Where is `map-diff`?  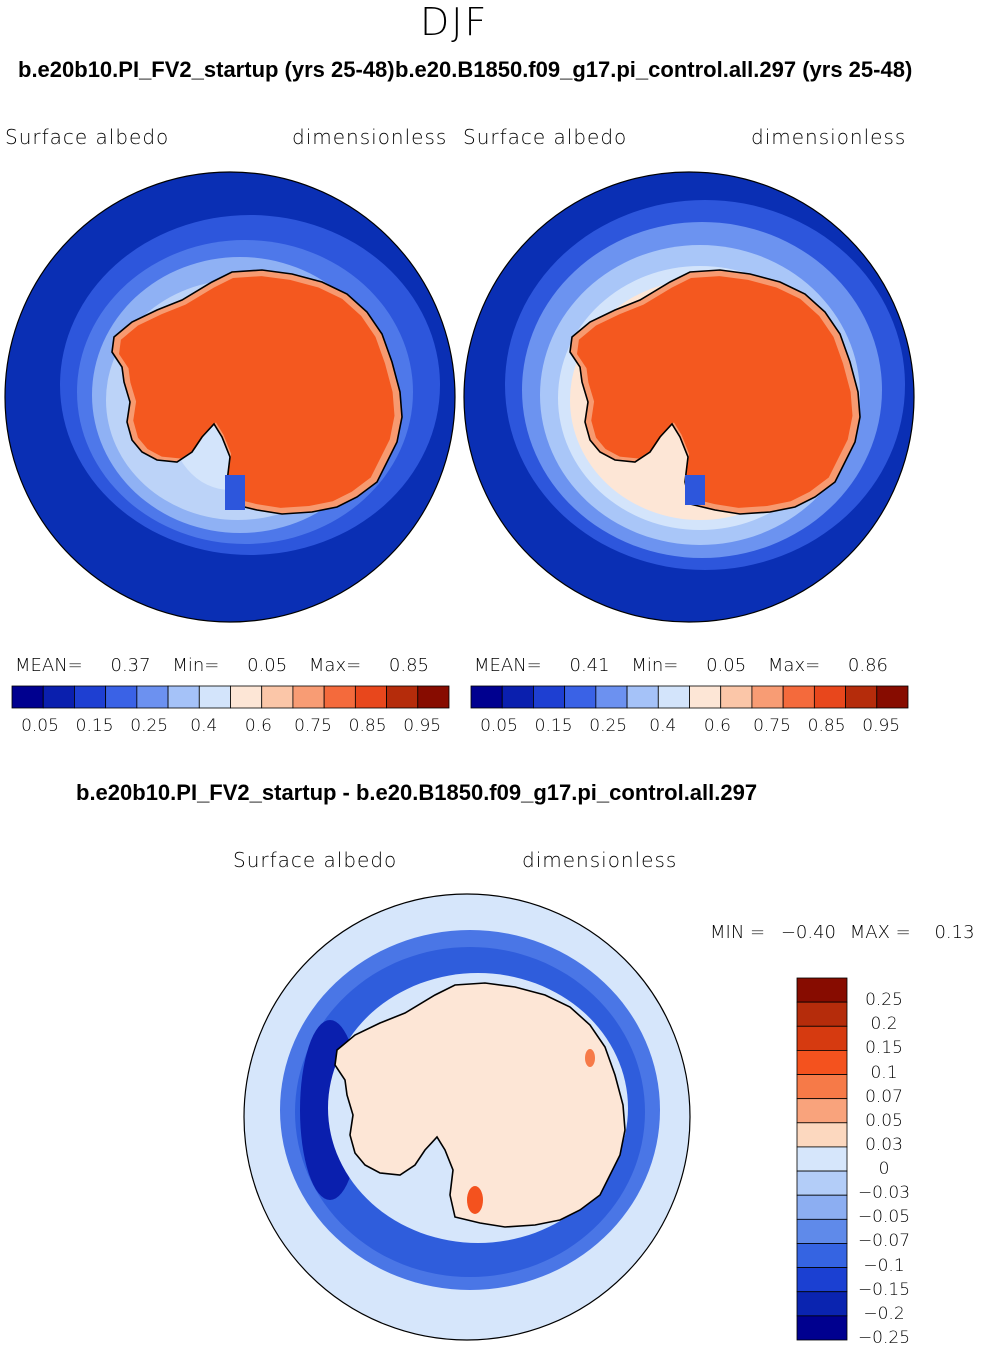
map-diff is located at coordinates (467, 1117).